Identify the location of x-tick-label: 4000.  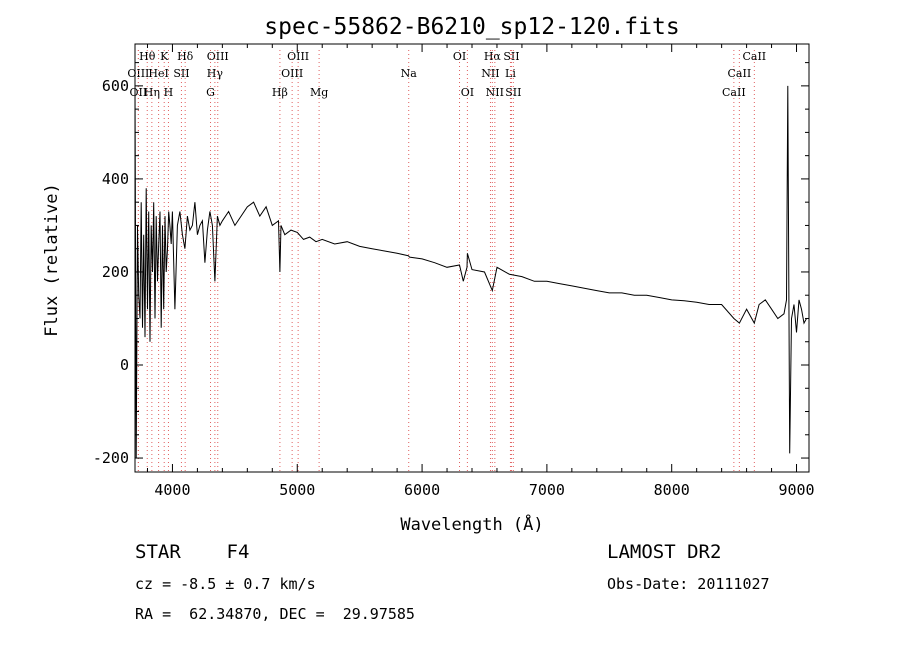
(172, 490).